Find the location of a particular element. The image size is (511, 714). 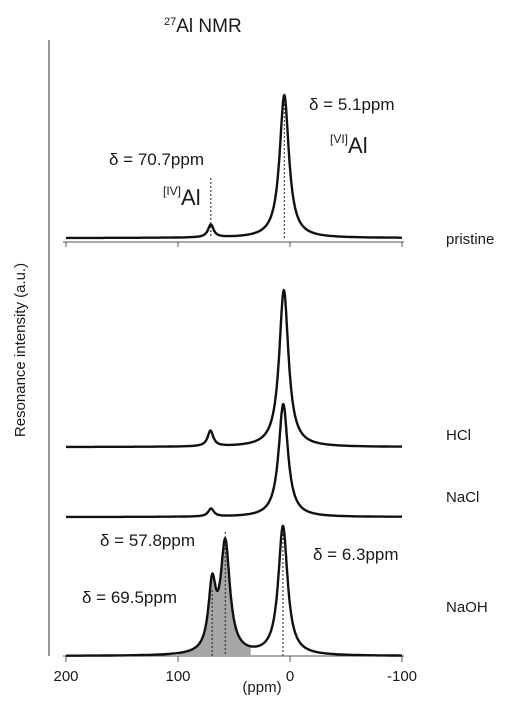

annotation-delta-69-5: δ = 69.5ppm is located at coordinates (129, 597).